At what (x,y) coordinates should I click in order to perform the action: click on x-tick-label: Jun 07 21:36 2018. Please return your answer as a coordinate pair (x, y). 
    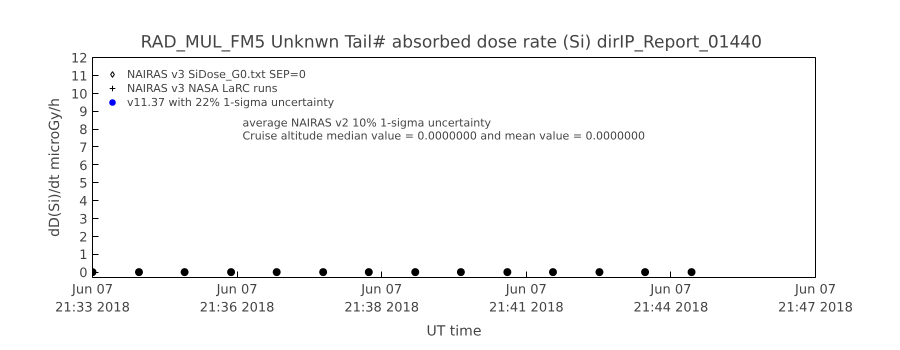
    Looking at the image, I should click on (237, 299).